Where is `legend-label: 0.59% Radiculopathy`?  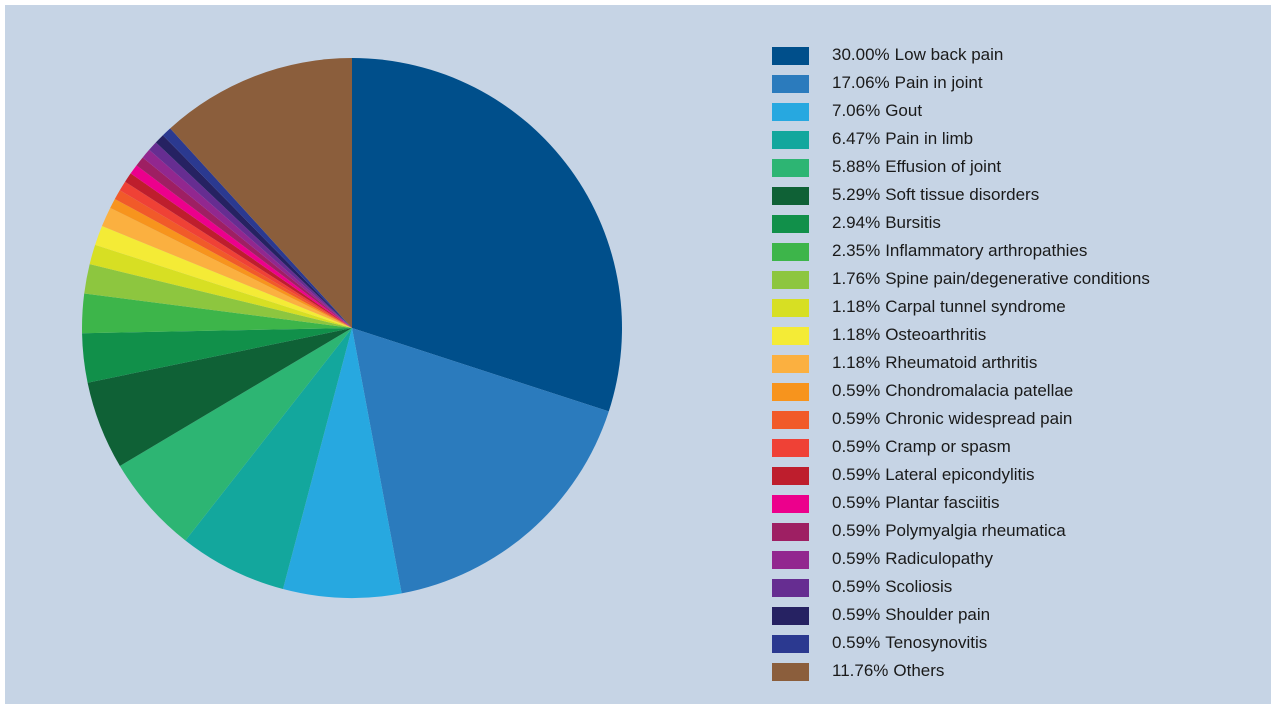 legend-label: 0.59% Radiculopathy is located at coordinates (912, 558).